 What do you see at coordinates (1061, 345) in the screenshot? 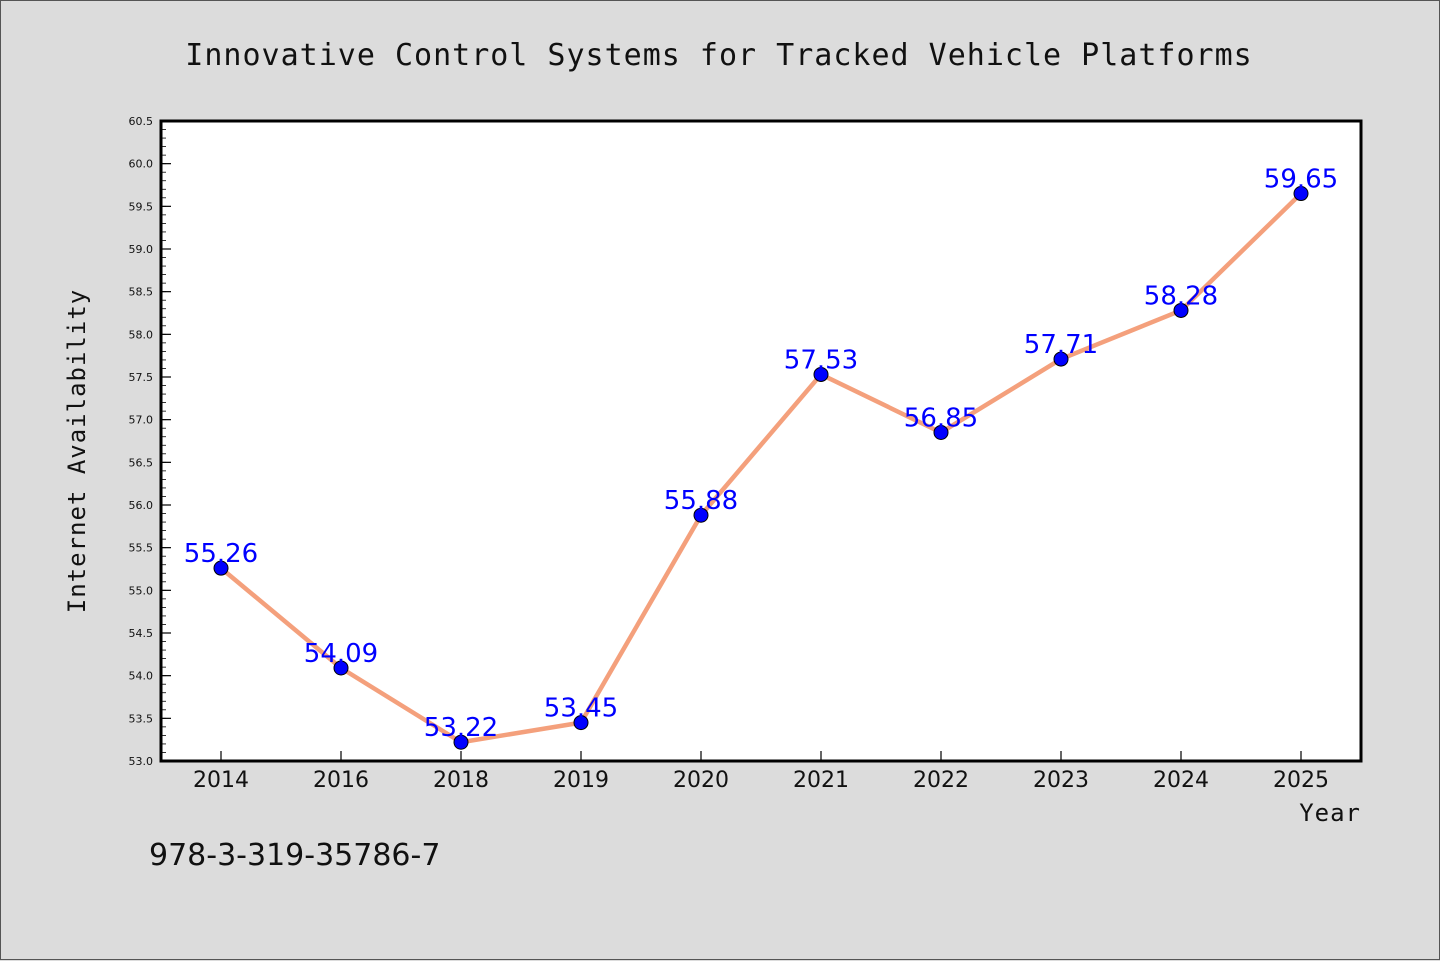
I see `data-label: 57.71` at bounding box center [1061, 345].